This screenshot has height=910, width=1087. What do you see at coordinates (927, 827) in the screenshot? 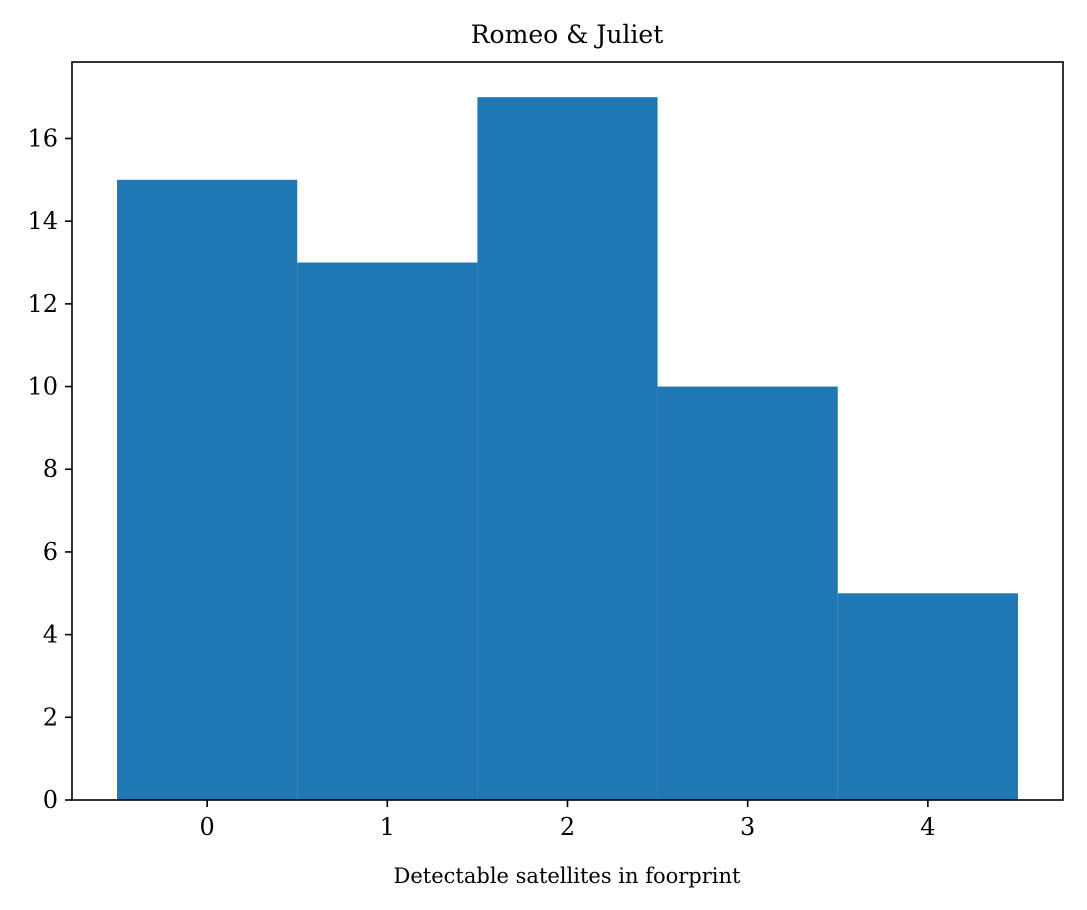
I see `x-tick-label: 4` at bounding box center [927, 827].